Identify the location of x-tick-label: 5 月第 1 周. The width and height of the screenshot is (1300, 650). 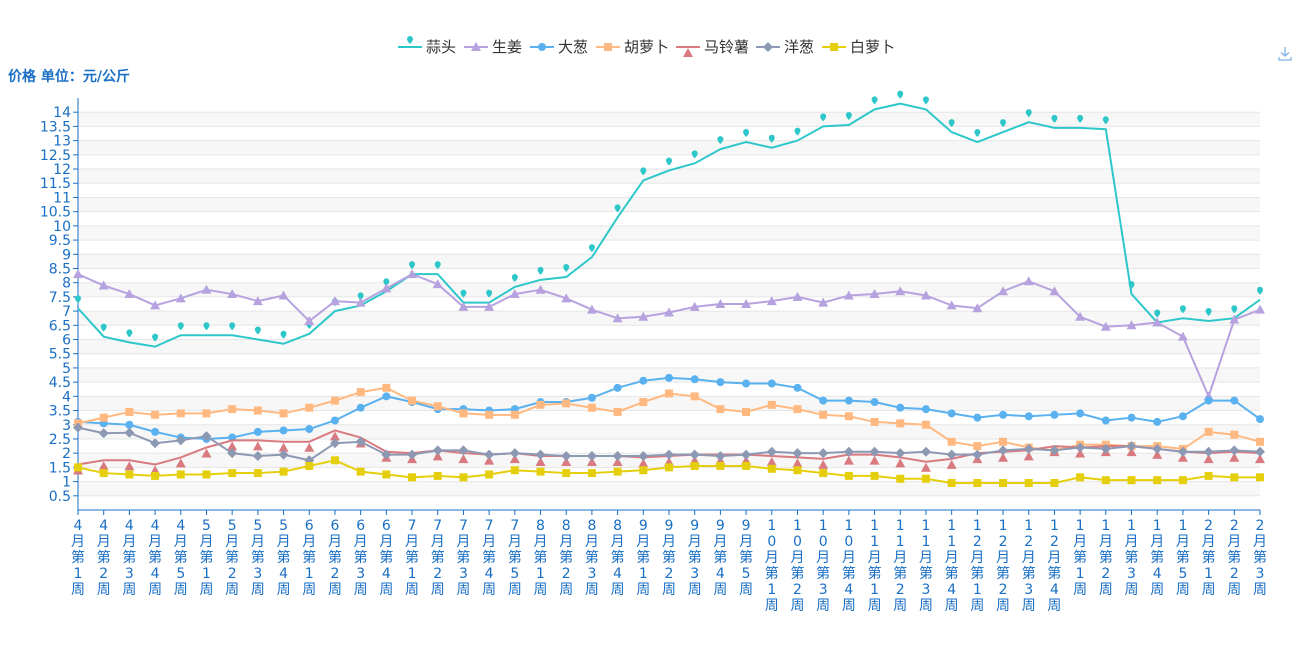
(206, 558).